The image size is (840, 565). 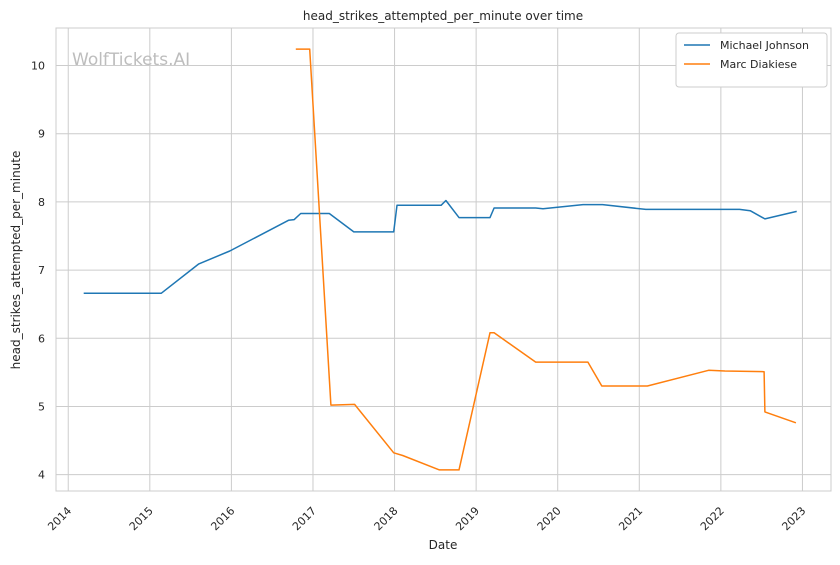 What do you see at coordinates (41, 202) in the screenshot?
I see `y-tick-label: 8` at bounding box center [41, 202].